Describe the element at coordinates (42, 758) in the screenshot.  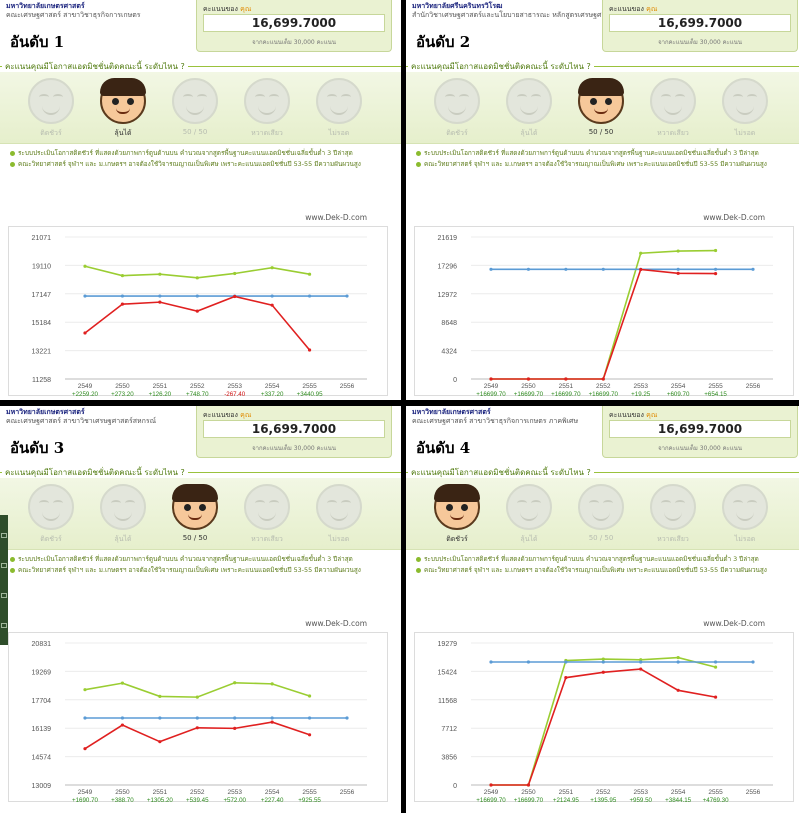
I see `y-tick-label: 14574` at that location.